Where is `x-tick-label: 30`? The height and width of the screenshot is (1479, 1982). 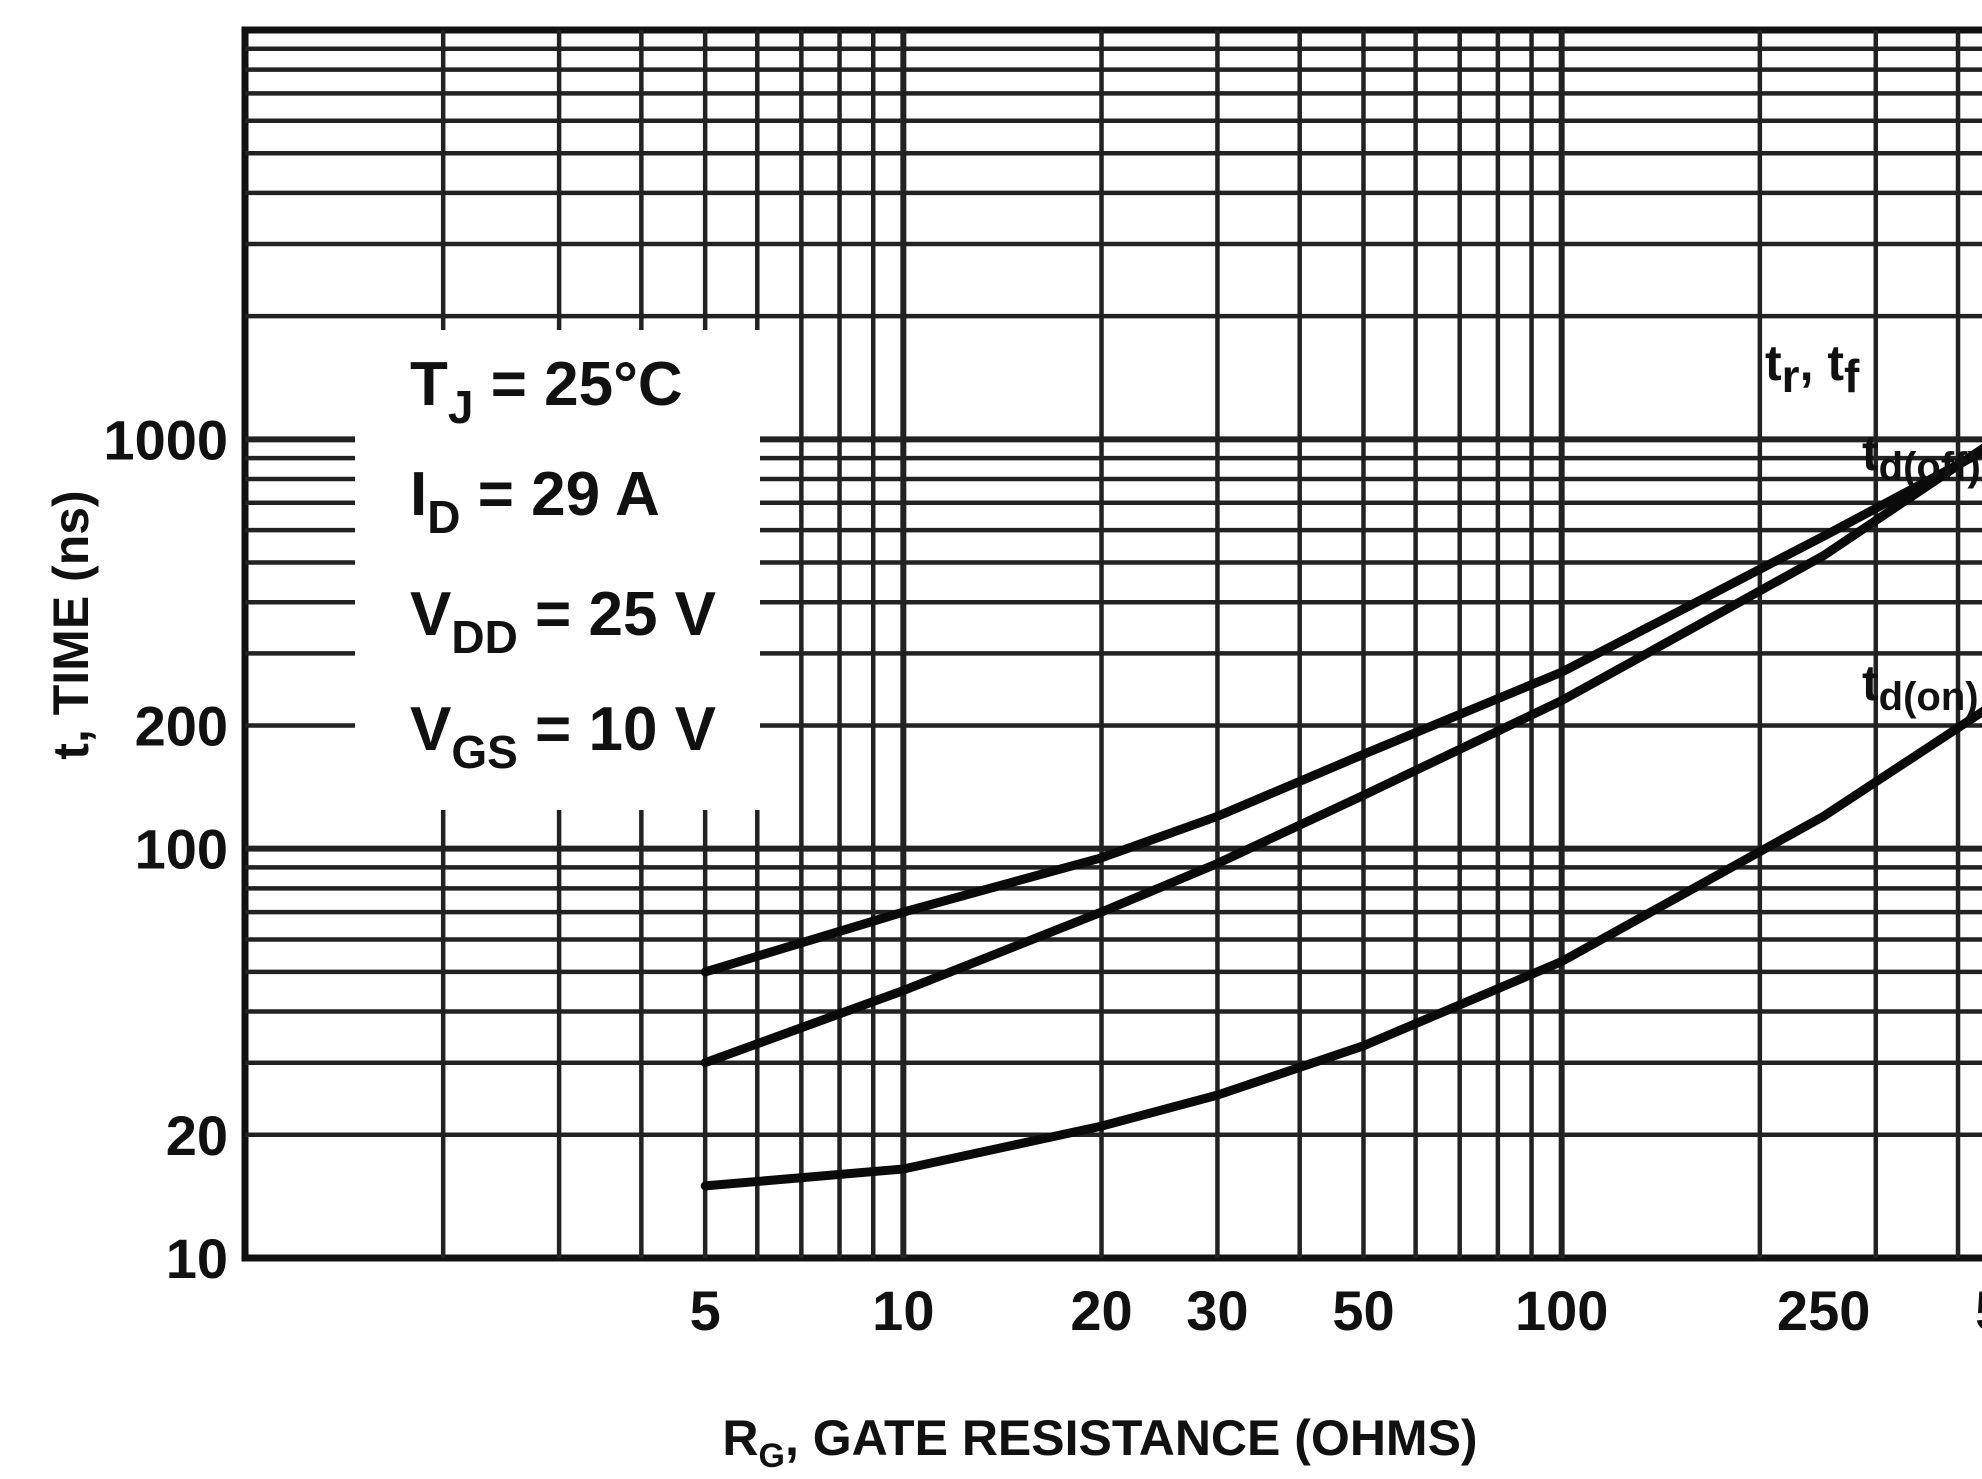 x-tick-label: 30 is located at coordinates (1217, 1310).